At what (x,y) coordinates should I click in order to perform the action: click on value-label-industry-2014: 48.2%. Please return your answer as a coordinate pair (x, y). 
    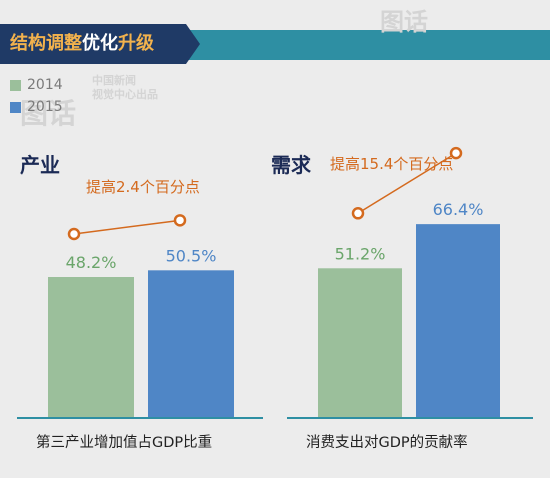
    Looking at the image, I should click on (91, 262).